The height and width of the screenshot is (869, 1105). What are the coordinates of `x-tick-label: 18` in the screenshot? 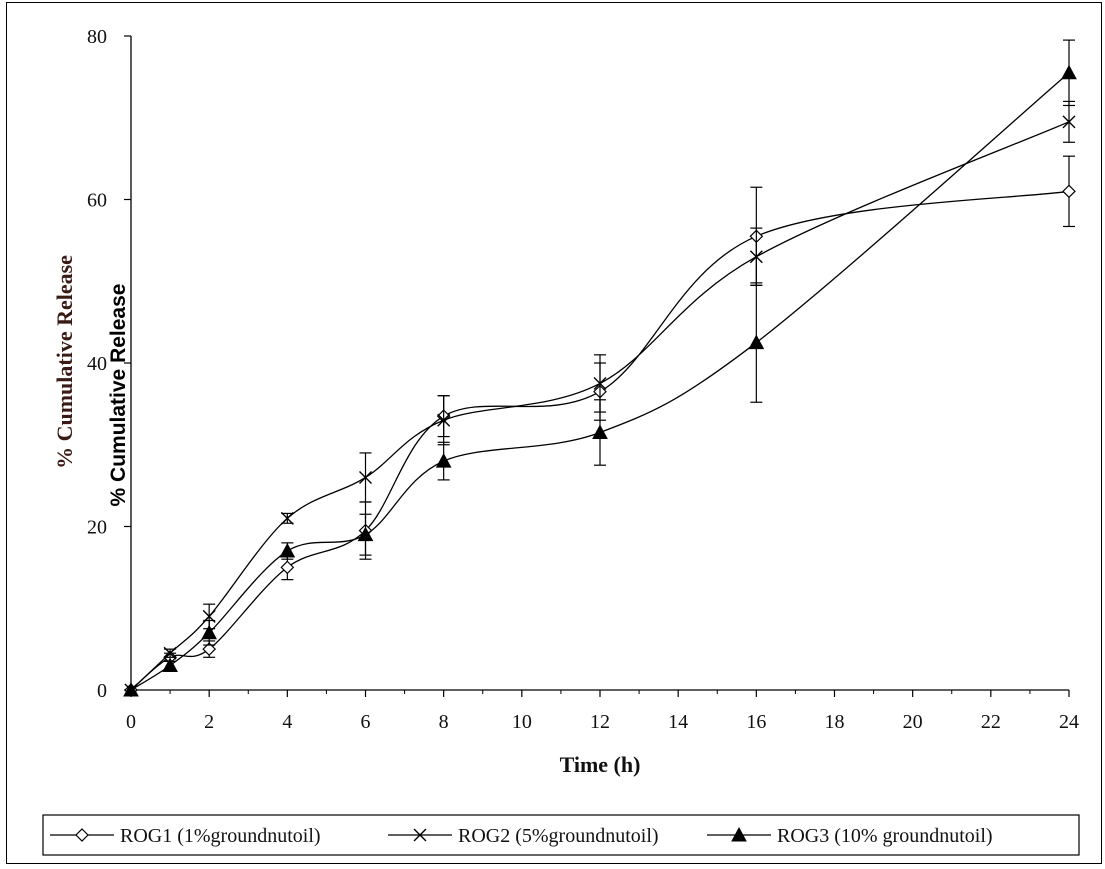 It's located at (835, 722).